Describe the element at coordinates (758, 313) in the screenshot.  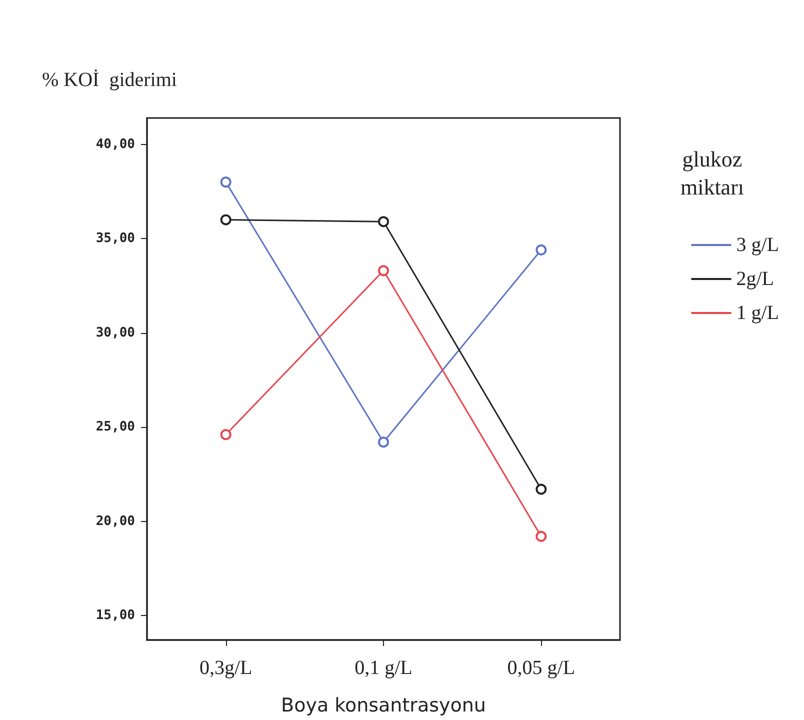
I see `legend-label: 1 g/L` at that location.